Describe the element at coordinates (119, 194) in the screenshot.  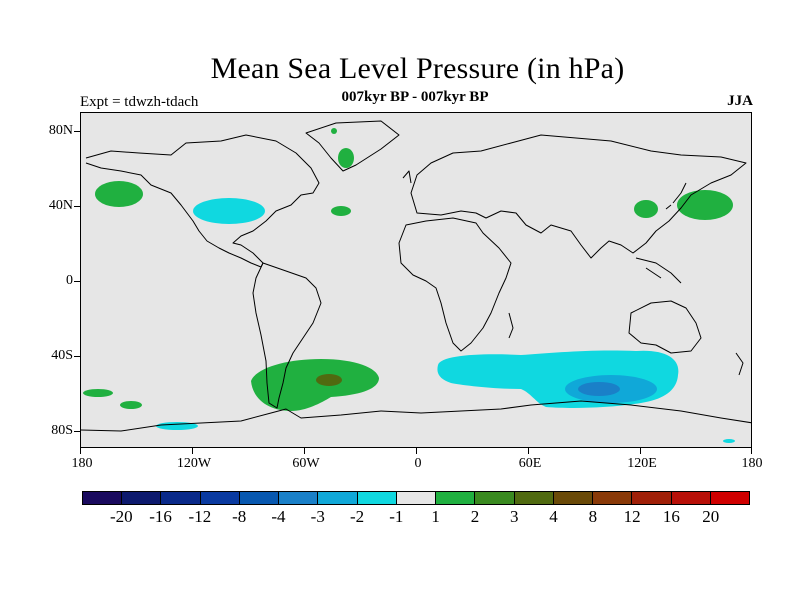
I see `positive-anomaly-north-pacific` at that location.